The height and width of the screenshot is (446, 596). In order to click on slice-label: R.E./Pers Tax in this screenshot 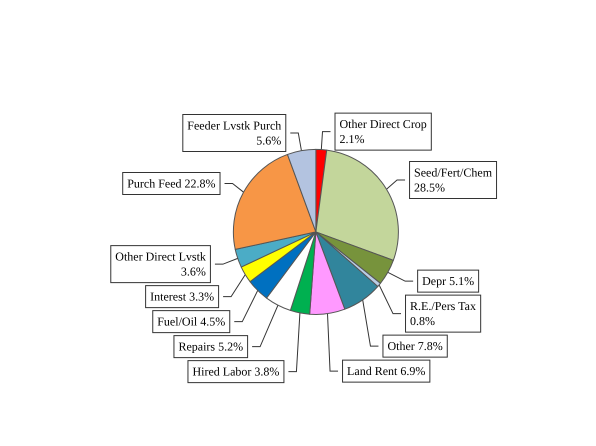, I will do `click(443, 306)`.